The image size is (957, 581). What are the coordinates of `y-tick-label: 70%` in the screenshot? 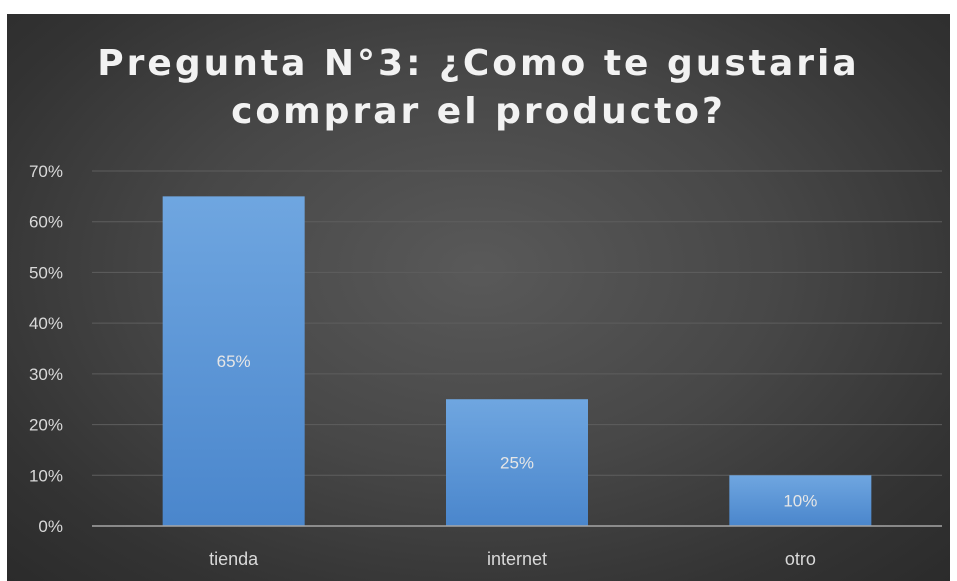 It's located at (46, 171).